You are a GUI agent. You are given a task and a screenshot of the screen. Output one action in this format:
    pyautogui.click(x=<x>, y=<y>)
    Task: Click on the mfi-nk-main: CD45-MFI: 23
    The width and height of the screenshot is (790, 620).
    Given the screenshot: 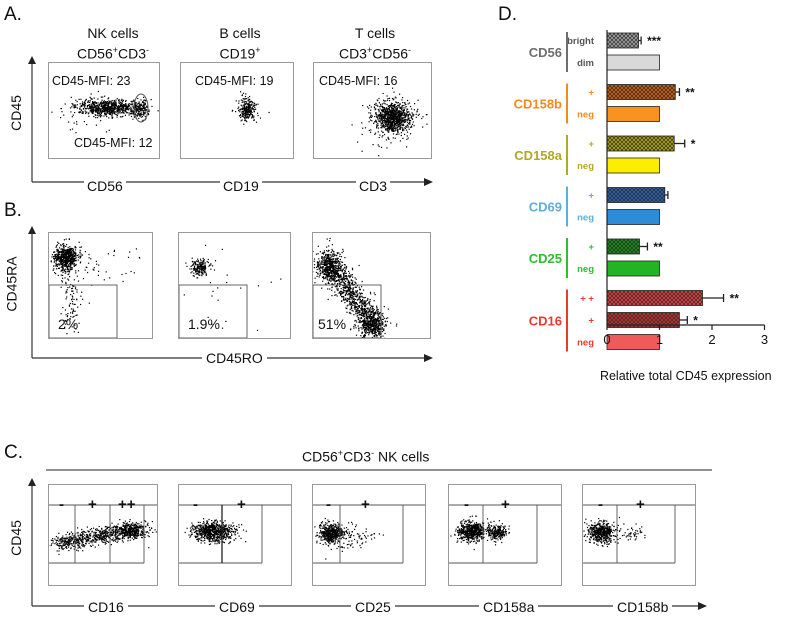 What is the action you would take?
    pyautogui.click(x=91, y=81)
    